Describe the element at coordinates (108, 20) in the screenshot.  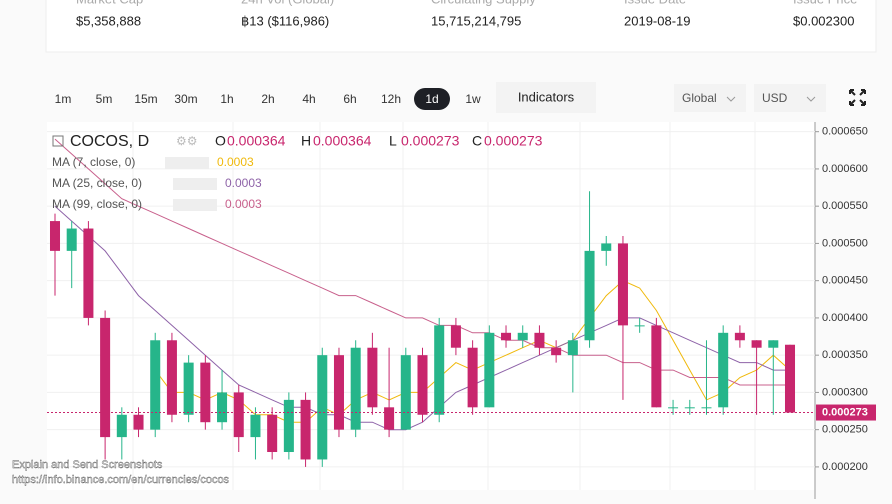
I see `stat-value: $5,358,888` at that location.